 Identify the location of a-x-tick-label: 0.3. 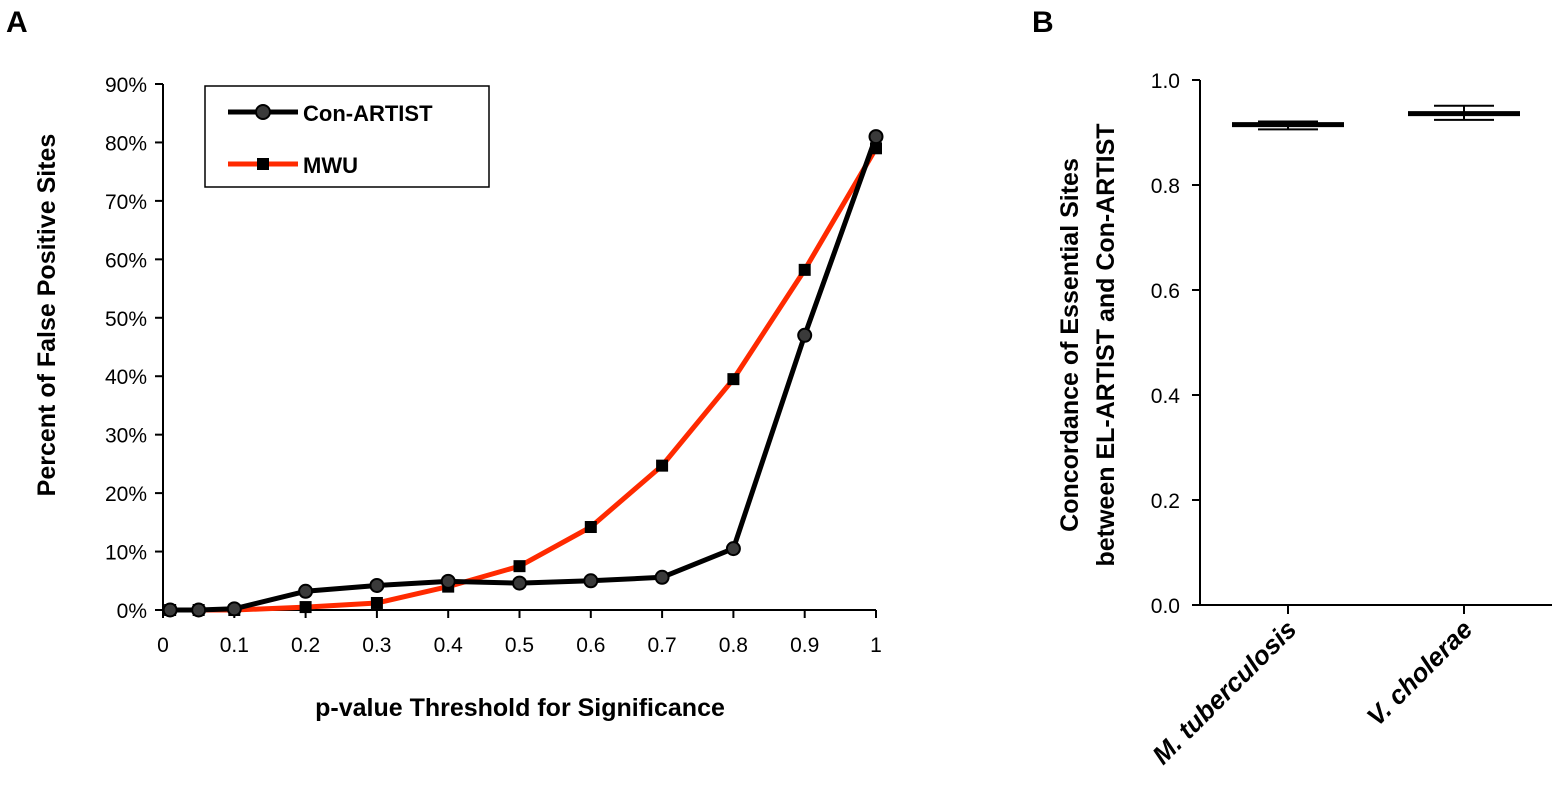
(376, 645).